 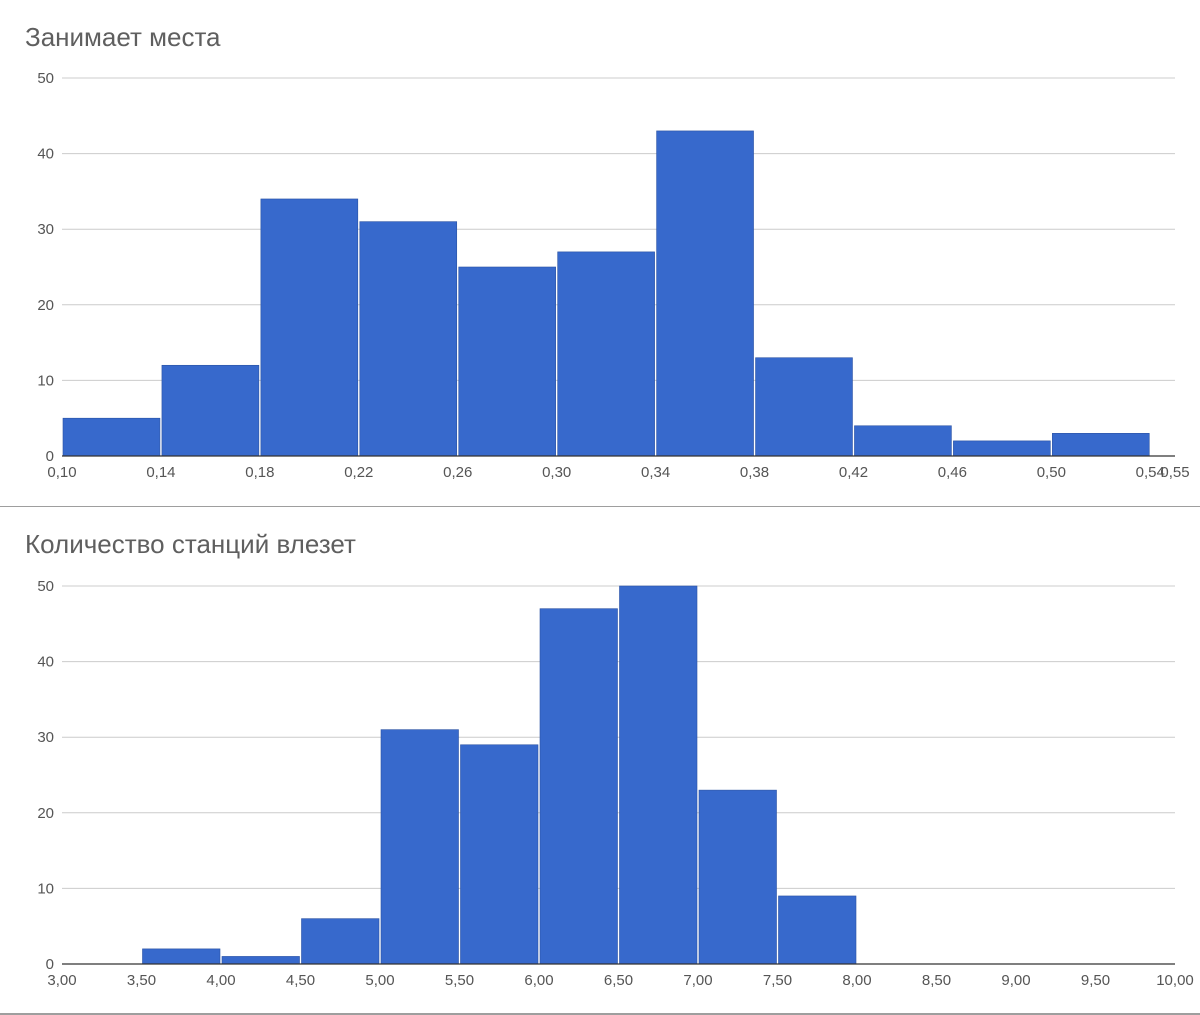 What do you see at coordinates (1174, 472) in the screenshot?
I see `x-tick-label: 0,55` at bounding box center [1174, 472].